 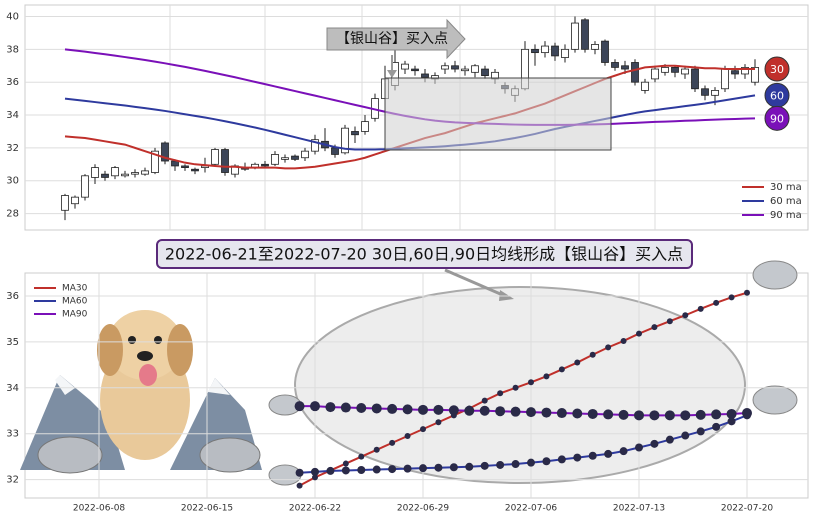 I want to click on annotation-text: 【银山谷】买入点, so click(x=392, y=39).